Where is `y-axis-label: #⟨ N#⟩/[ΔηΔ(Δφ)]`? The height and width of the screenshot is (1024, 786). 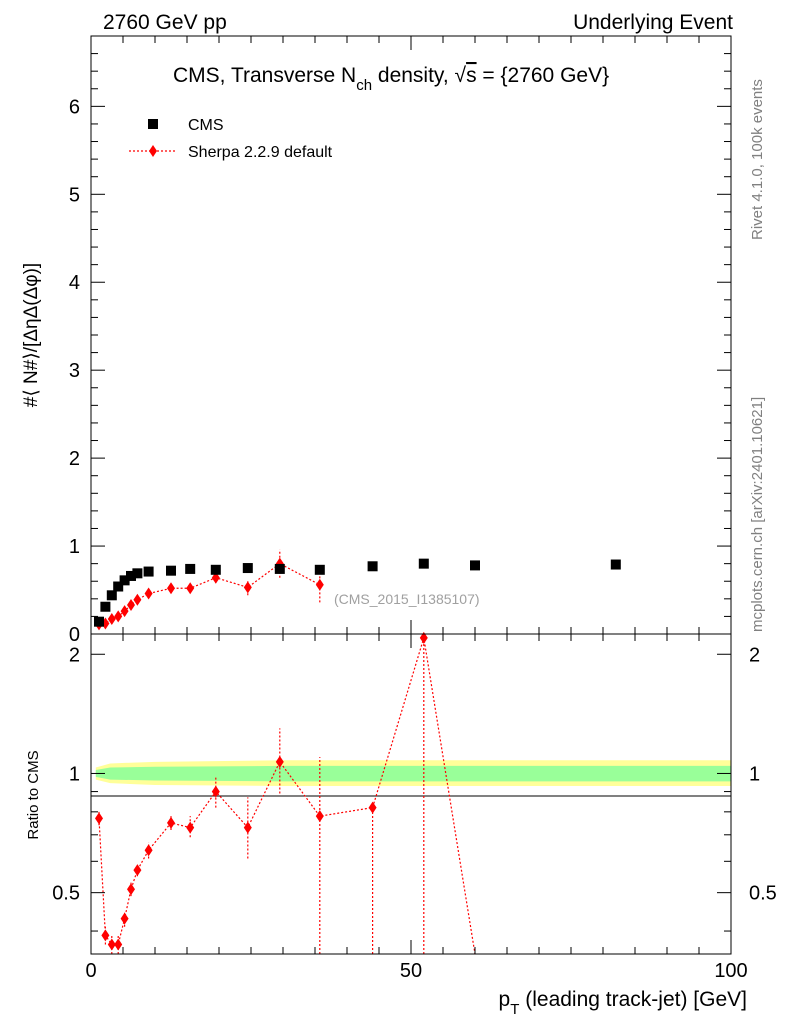
y-axis-label: #⟨ N#⟩/[ΔηΔ(Δφ)] is located at coordinates (31, 335).